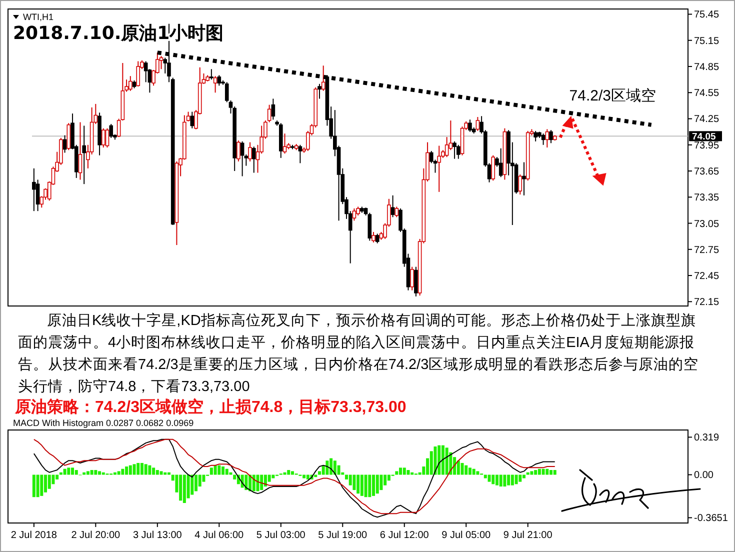 The height and width of the screenshot is (552, 735). I want to click on y-tick-label: 0.319, so click(707, 438).